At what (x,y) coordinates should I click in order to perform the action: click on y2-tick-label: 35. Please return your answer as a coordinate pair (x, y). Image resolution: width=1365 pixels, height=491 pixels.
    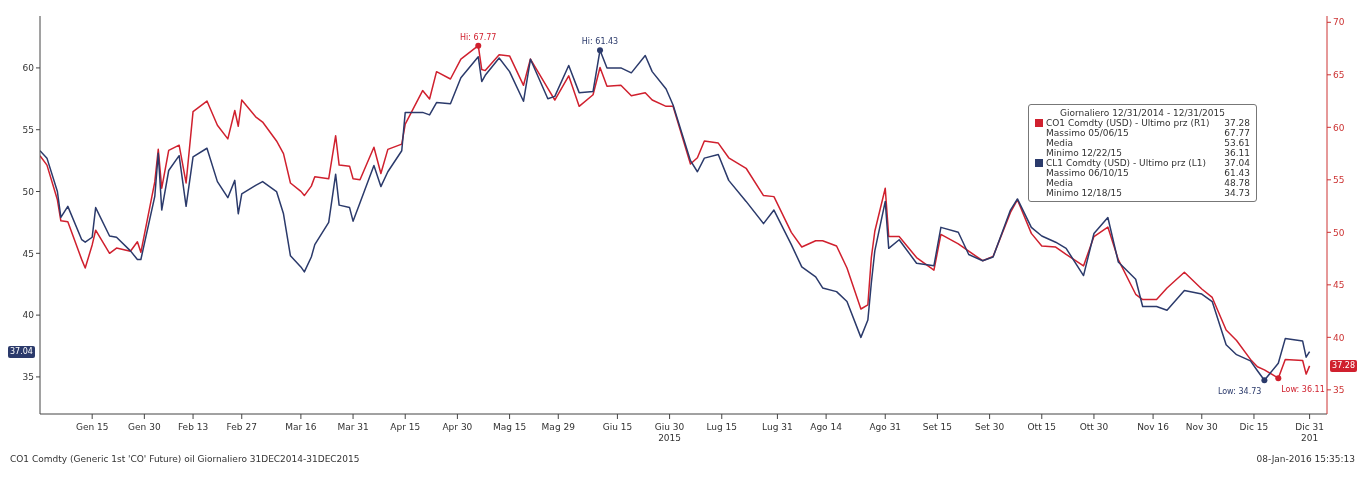
    Looking at the image, I should click on (1339, 390).